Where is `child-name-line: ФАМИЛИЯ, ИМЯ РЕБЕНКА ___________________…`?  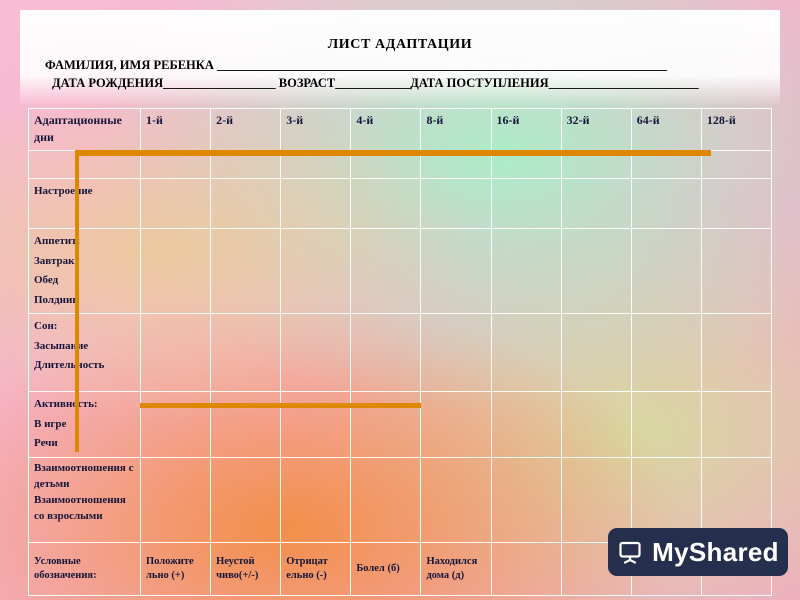
child-name-line: ФАМИЛИЯ, ИМЯ РЕБЕНКА ___________________… is located at coordinates (356, 65).